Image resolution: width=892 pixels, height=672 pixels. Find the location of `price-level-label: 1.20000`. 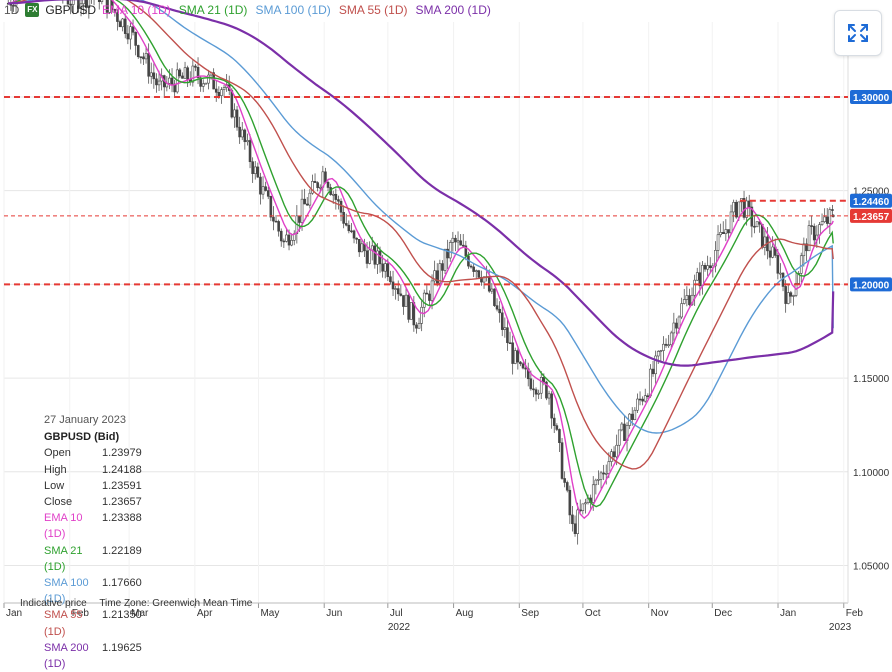

price-level-label: 1.20000 is located at coordinates (871, 285).